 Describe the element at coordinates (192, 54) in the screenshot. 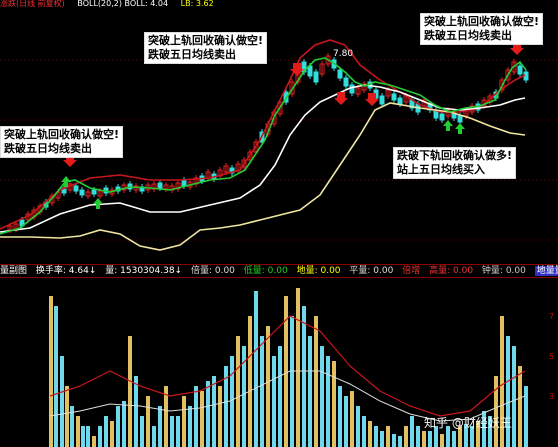

I see `callout-sell-1-line2: 跌破五日均线卖出` at that location.